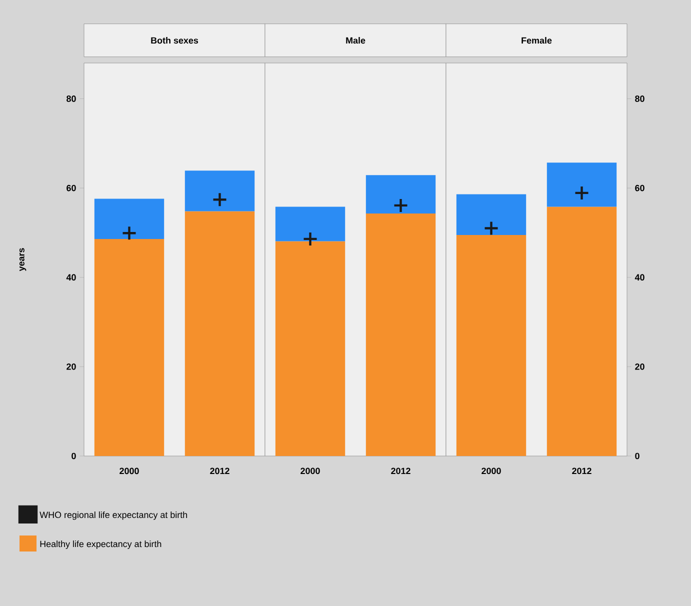 The width and height of the screenshot is (691, 606). Describe the element at coordinates (22, 260) in the screenshot. I see `y-axis-title: years` at that location.